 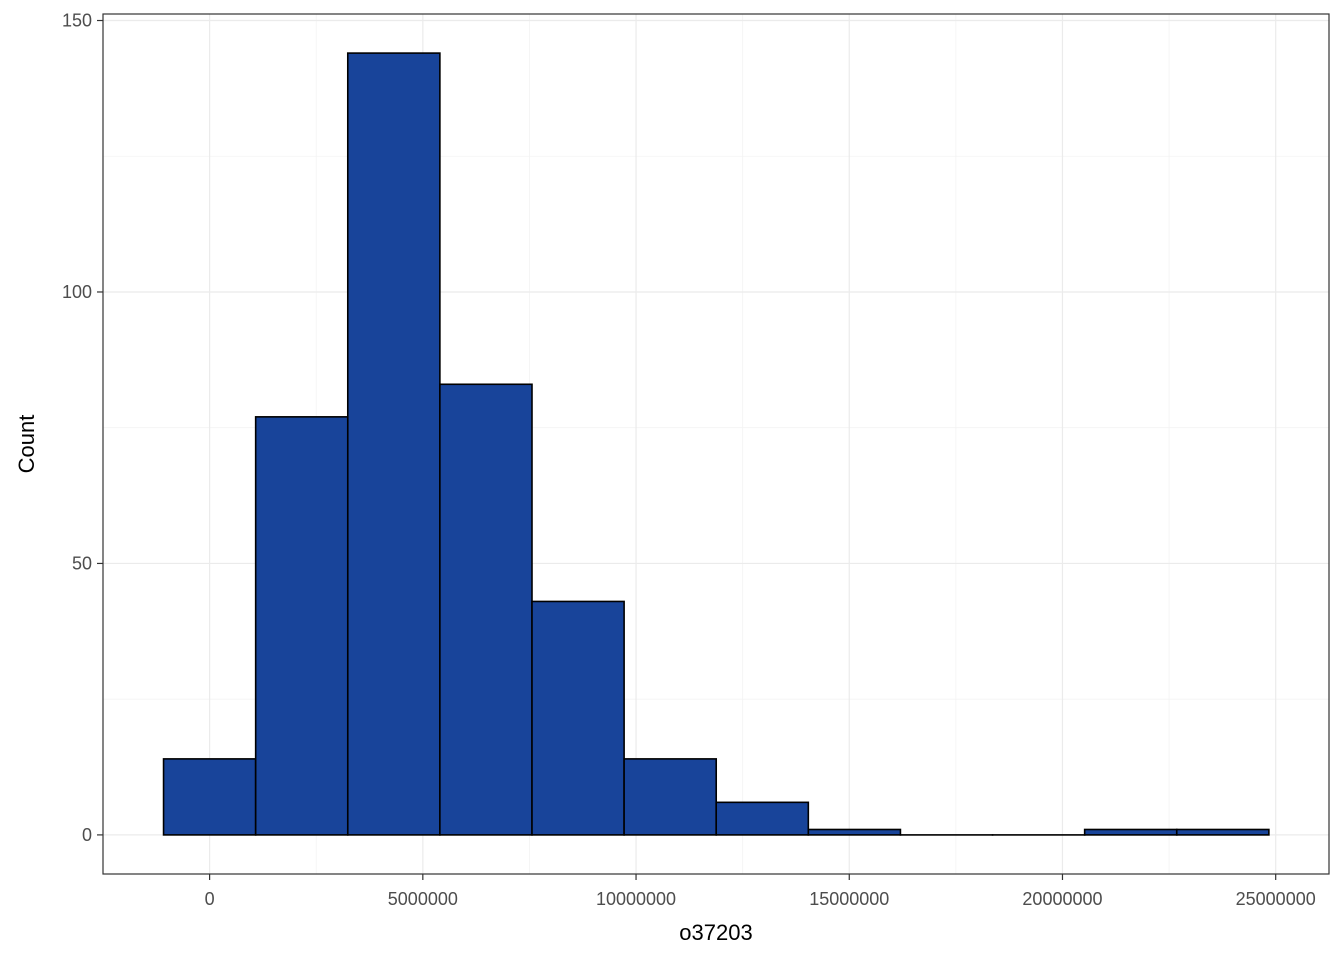 What do you see at coordinates (82, 563) in the screenshot?
I see `y-tick-label: 50` at bounding box center [82, 563].